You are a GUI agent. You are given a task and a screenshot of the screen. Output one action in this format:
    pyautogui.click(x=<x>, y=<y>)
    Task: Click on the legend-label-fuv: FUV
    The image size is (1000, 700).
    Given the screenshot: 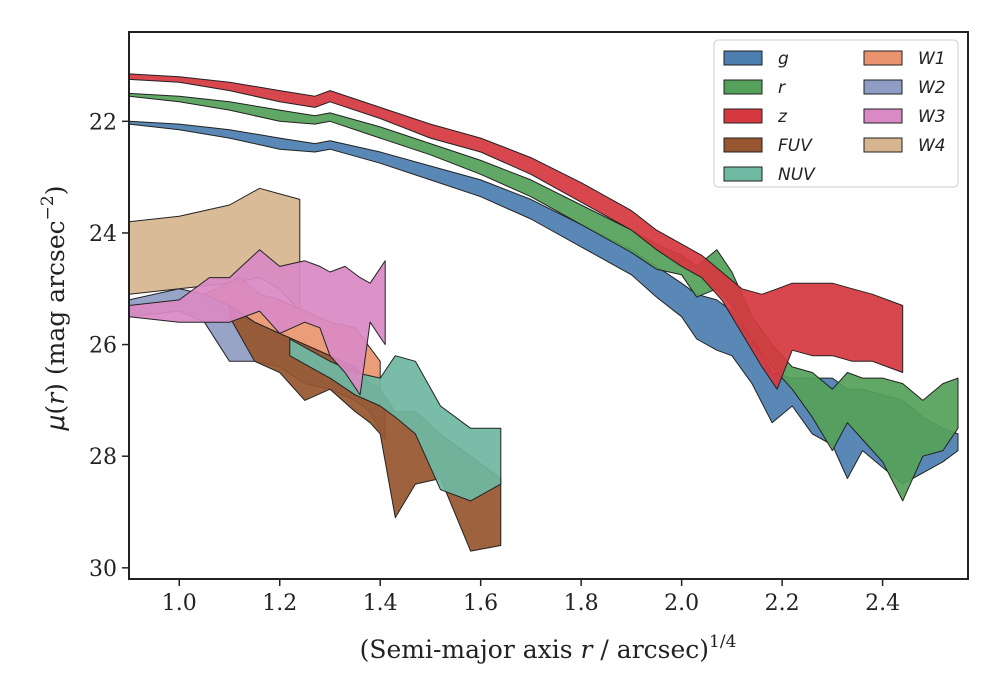 What is the action you would take?
    pyautogui.click(x=795, y=146)
    